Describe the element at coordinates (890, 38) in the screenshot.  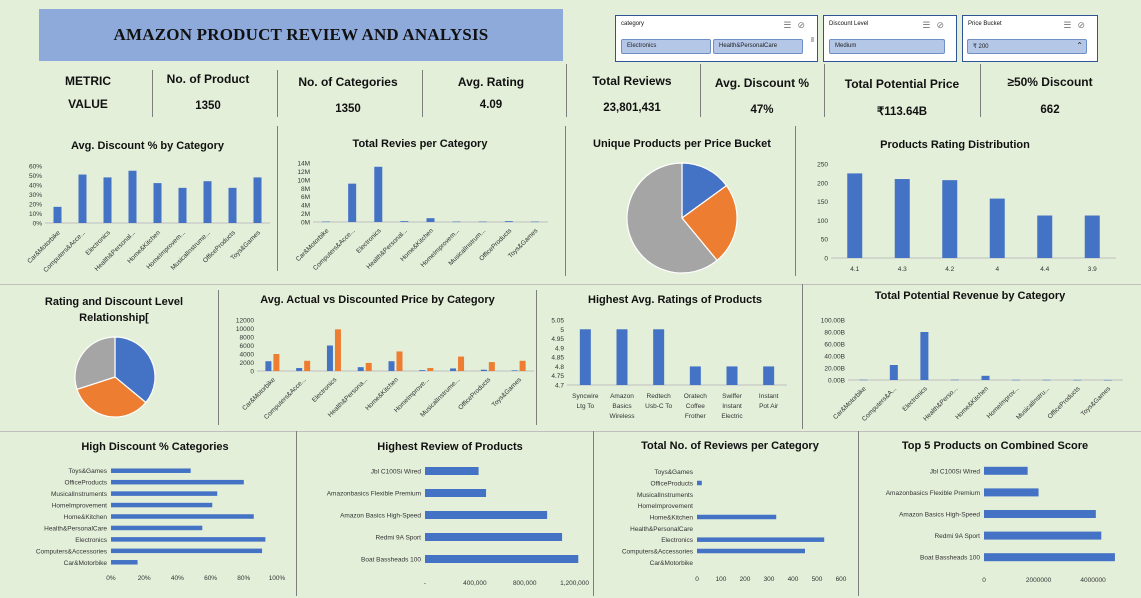
I see `discount-level-slicer: Discount Level ☰⊘ Medium` at that location.